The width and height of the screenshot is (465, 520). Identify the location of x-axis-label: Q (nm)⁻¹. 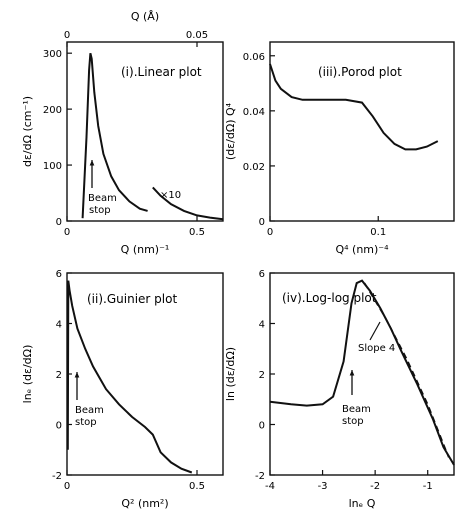
(145, 249).